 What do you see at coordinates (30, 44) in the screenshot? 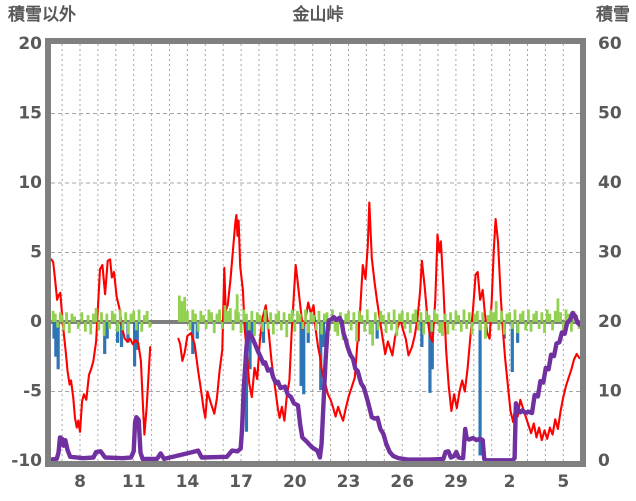
I see `left-axis-tick-label: 20` at bounding box center [30, 44].